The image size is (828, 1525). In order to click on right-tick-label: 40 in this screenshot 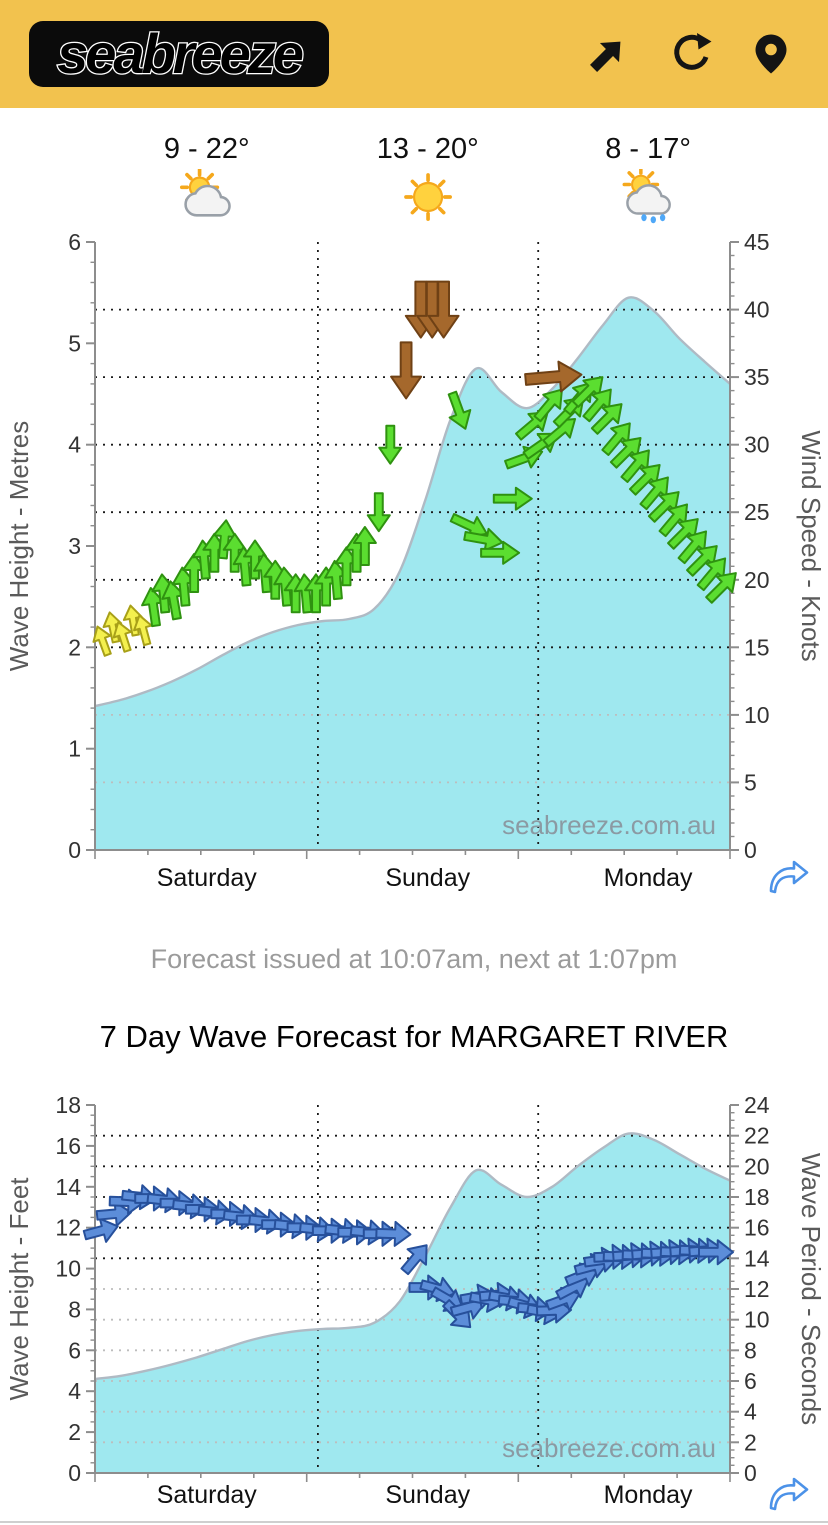, I will do `click(757, 310)`.